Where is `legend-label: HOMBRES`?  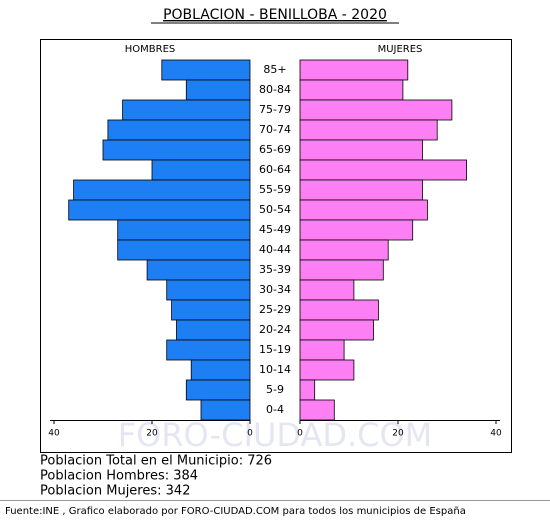
legend-label: HOMBRES is located at coordinates (150, 49).